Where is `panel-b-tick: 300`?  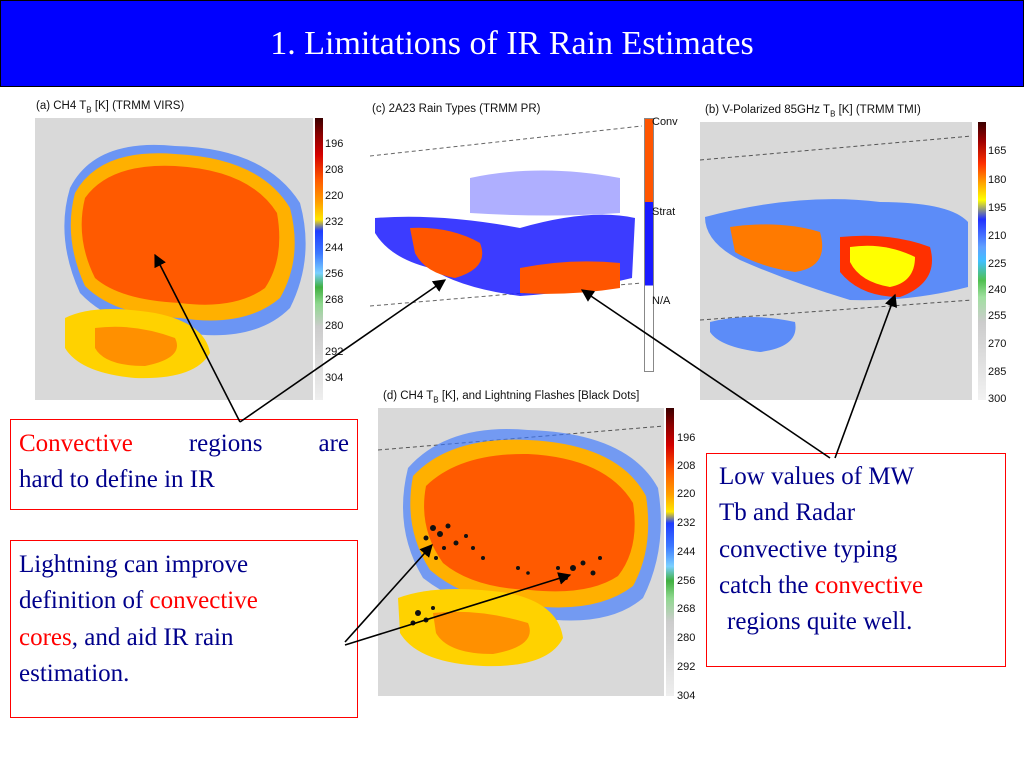 panel-b-tick: 300 is located at coordinates (997, 399).